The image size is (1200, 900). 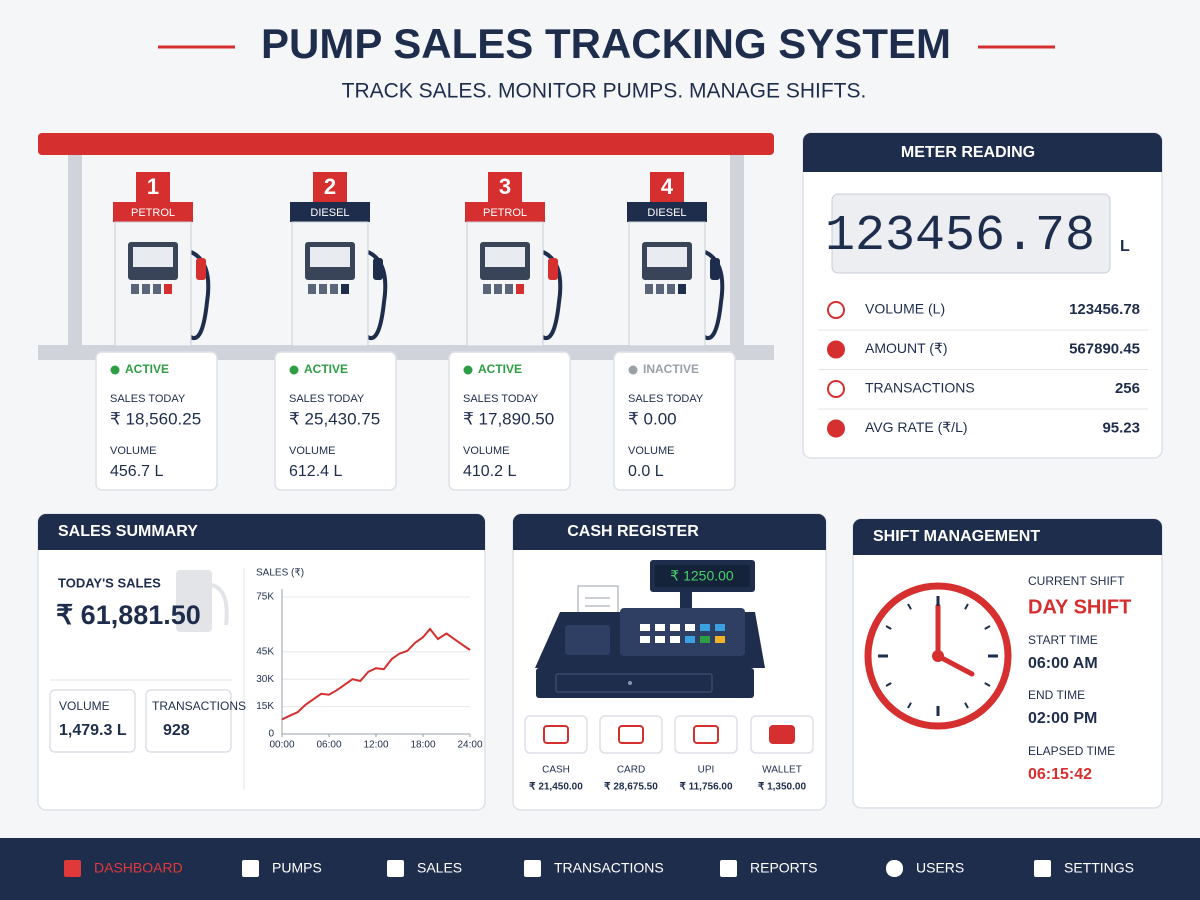 I want to click on y-axis-label: SALES (₹), so click(x=280, y=573).